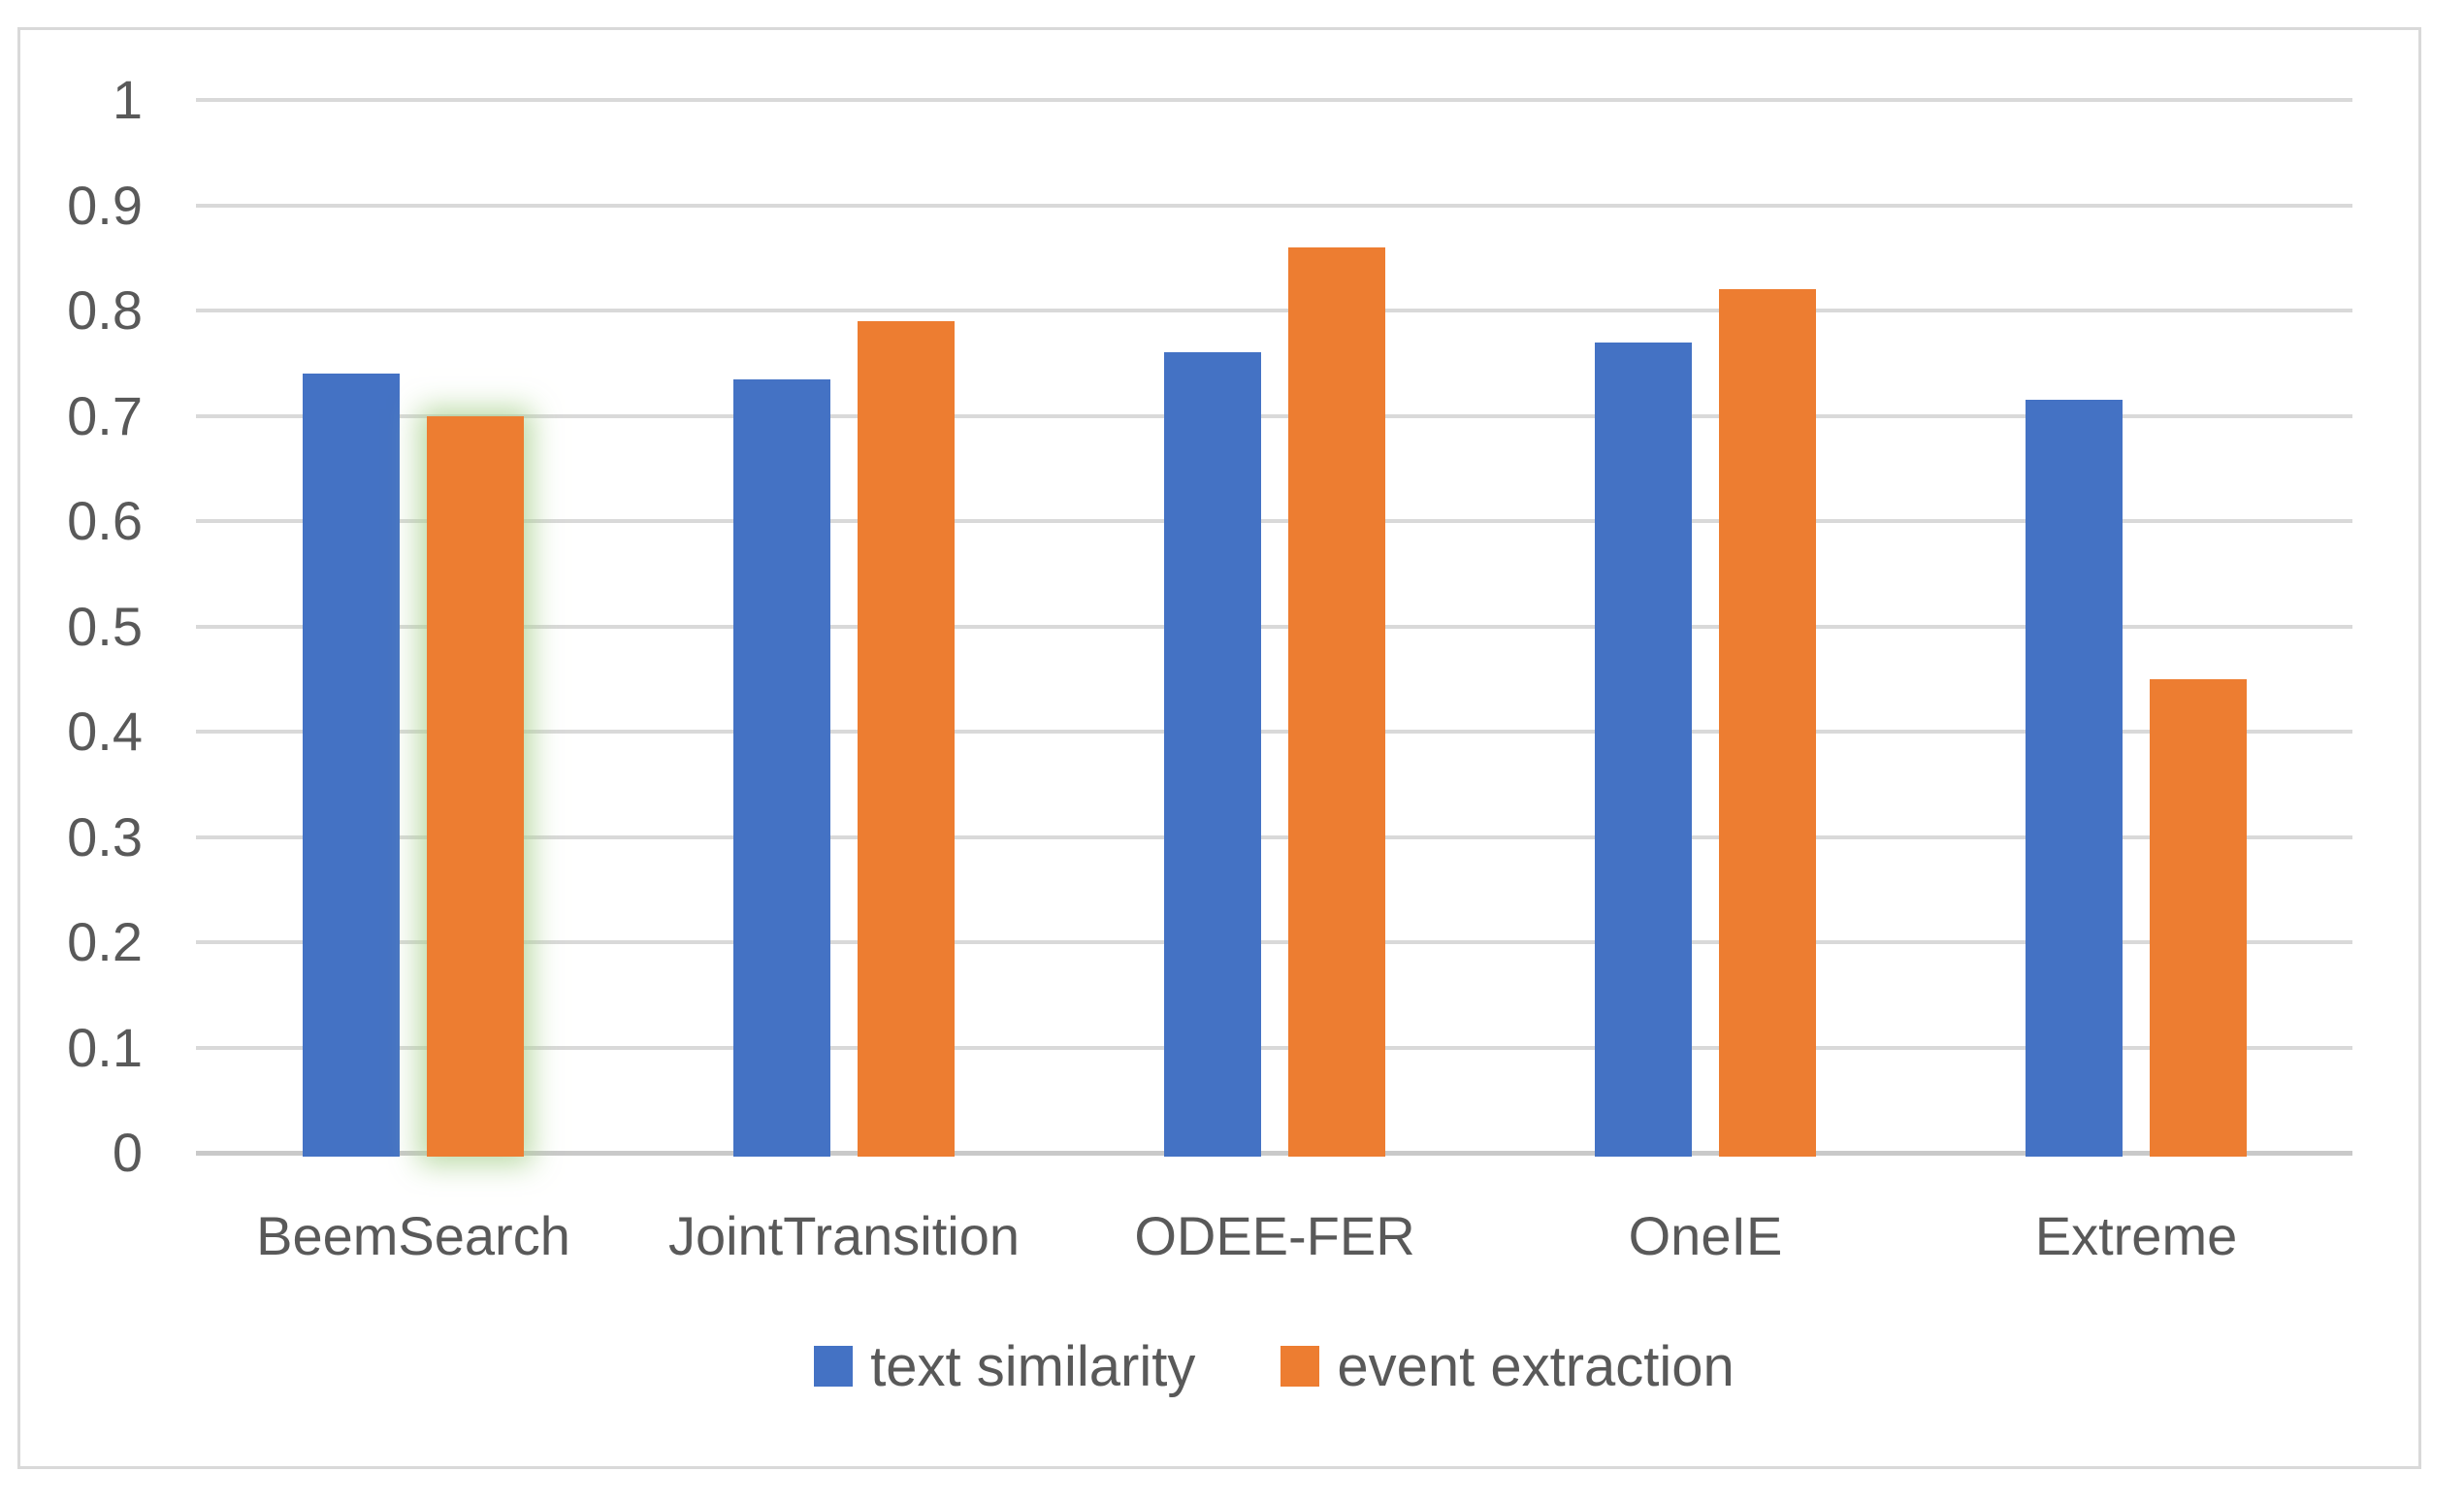 This screenshot has width=2464, height=1504. I want to click on x-axis-label-beemsearch: BeemSearch, so click(413, 1235).